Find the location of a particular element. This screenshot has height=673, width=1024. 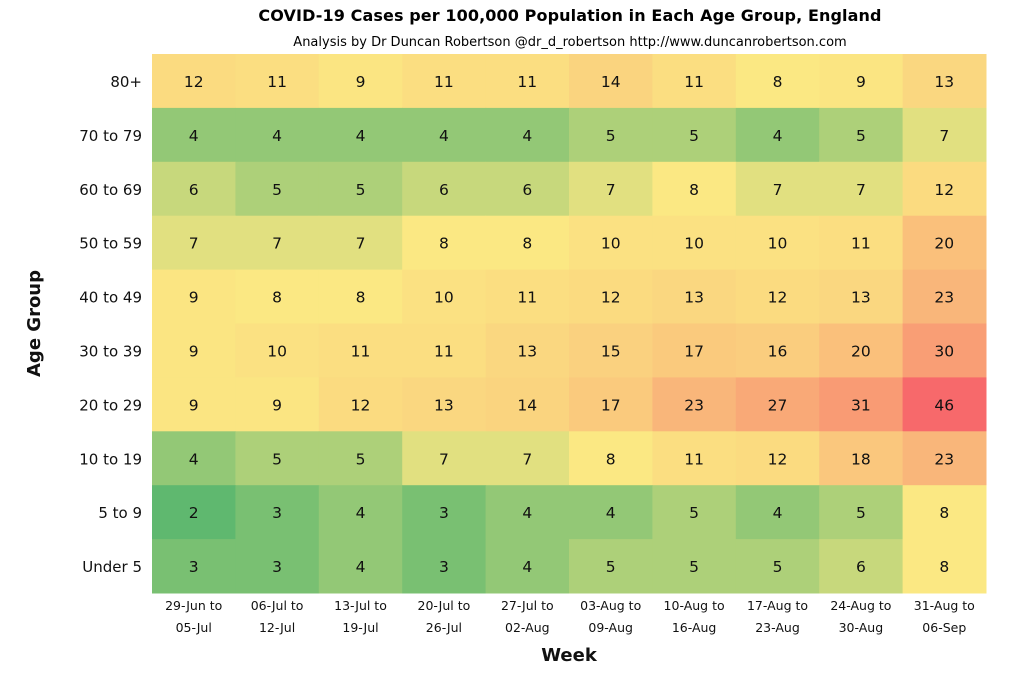

cell-value-label: 17 is located at coordinates (694, 351).